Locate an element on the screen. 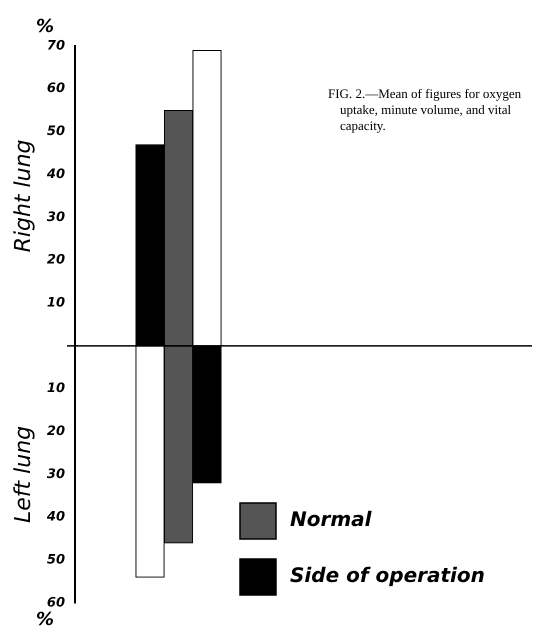 Image resolution: width=540 pixels, height=639 pixels. text: Left lung is located at coordinates (23, 475).